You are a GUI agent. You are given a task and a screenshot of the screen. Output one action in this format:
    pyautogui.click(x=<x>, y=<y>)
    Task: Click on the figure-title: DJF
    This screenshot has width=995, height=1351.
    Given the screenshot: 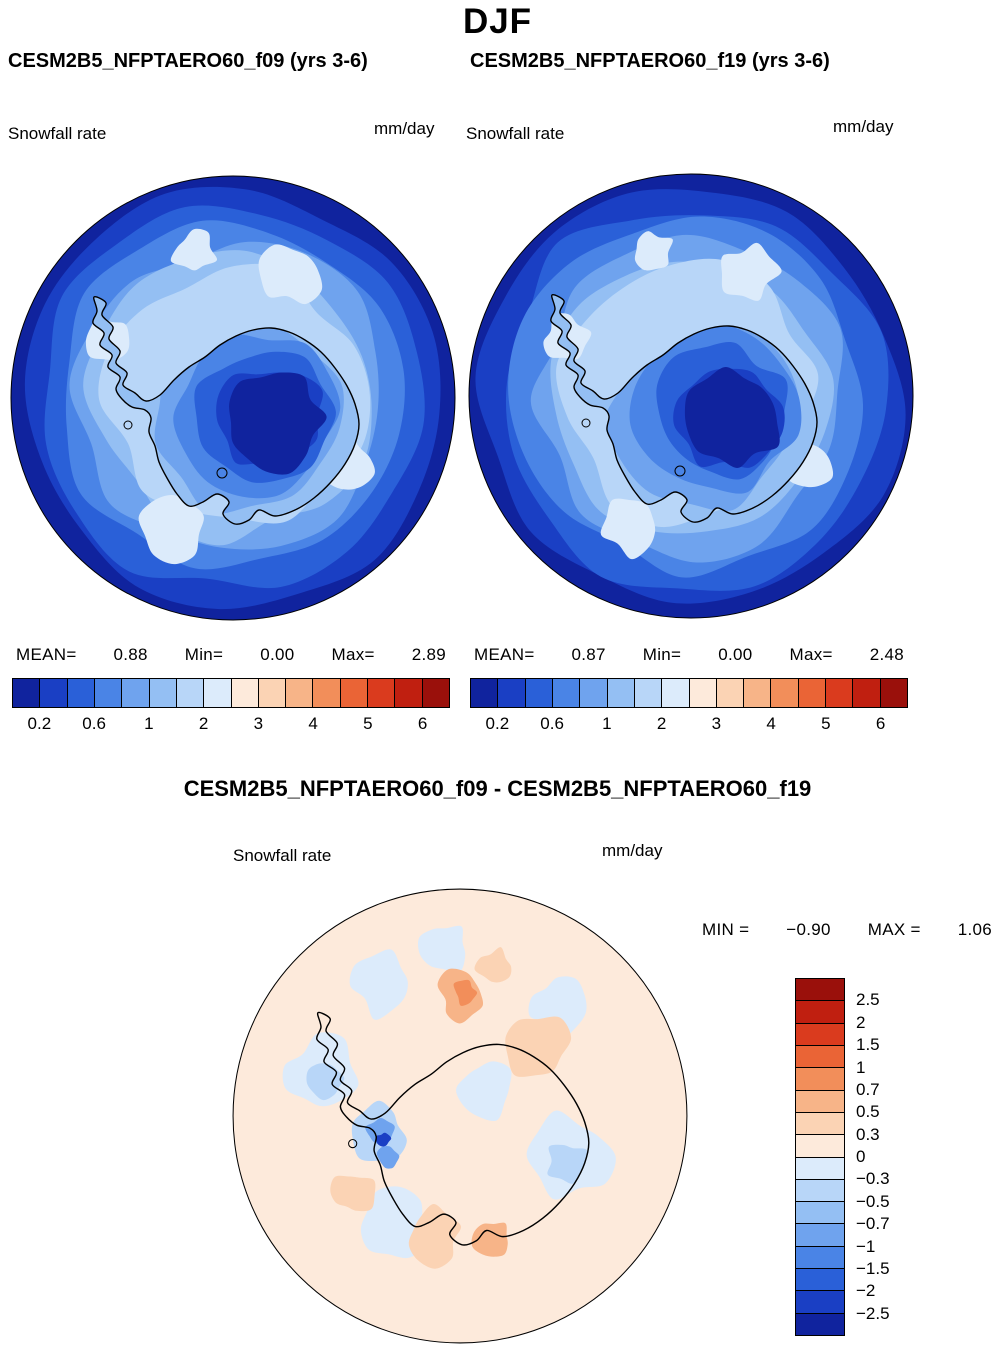 What is the action you would take?
    pyautogui.click(x=497, y=21)
    